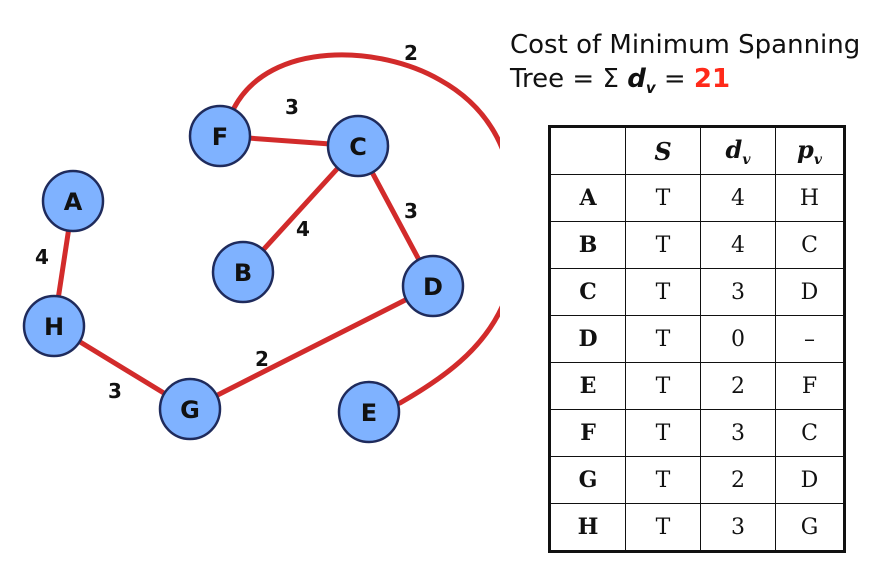 Image resolution: width=880 pixels, height=580 pixels. What do you see at coordinates (746, 159) in the screenshot?
I see `header-d-sub: v` at bounding box center [746, 159].